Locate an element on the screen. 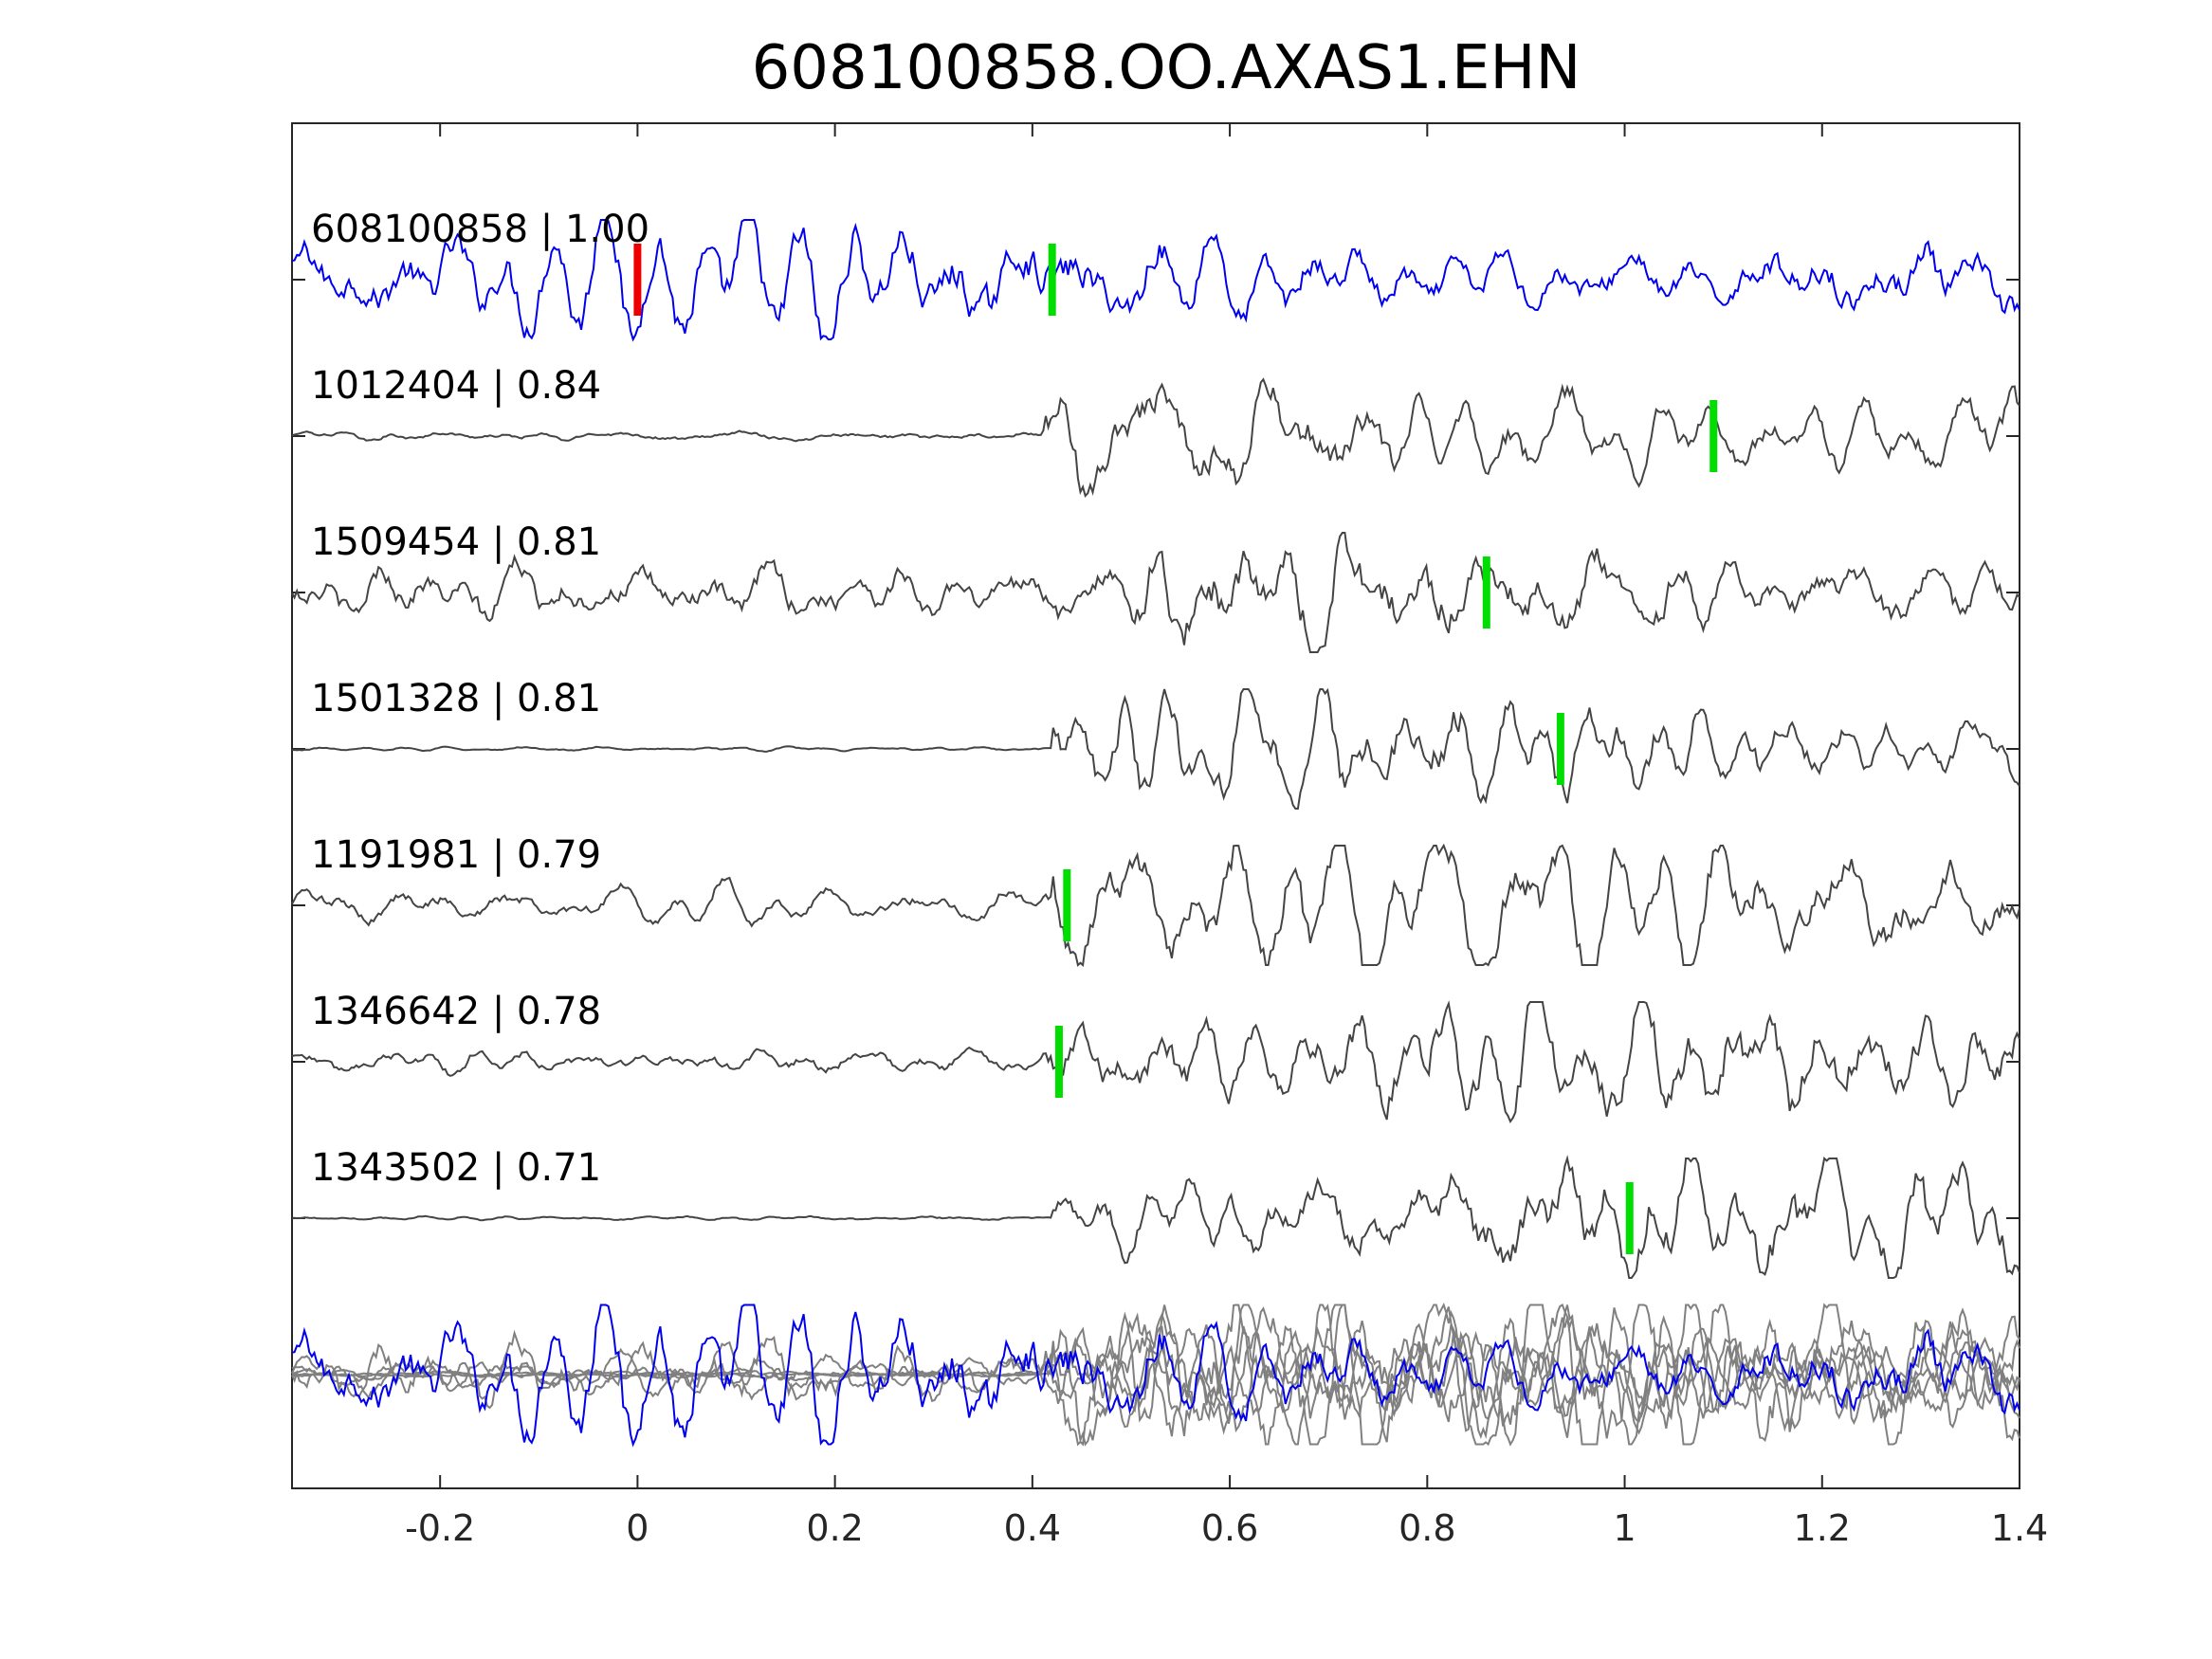 This screenshot has width=2212, height=1659. chart-title: 608100858.OO.AXAS1.EHN is located at coordinates (1166, 68).